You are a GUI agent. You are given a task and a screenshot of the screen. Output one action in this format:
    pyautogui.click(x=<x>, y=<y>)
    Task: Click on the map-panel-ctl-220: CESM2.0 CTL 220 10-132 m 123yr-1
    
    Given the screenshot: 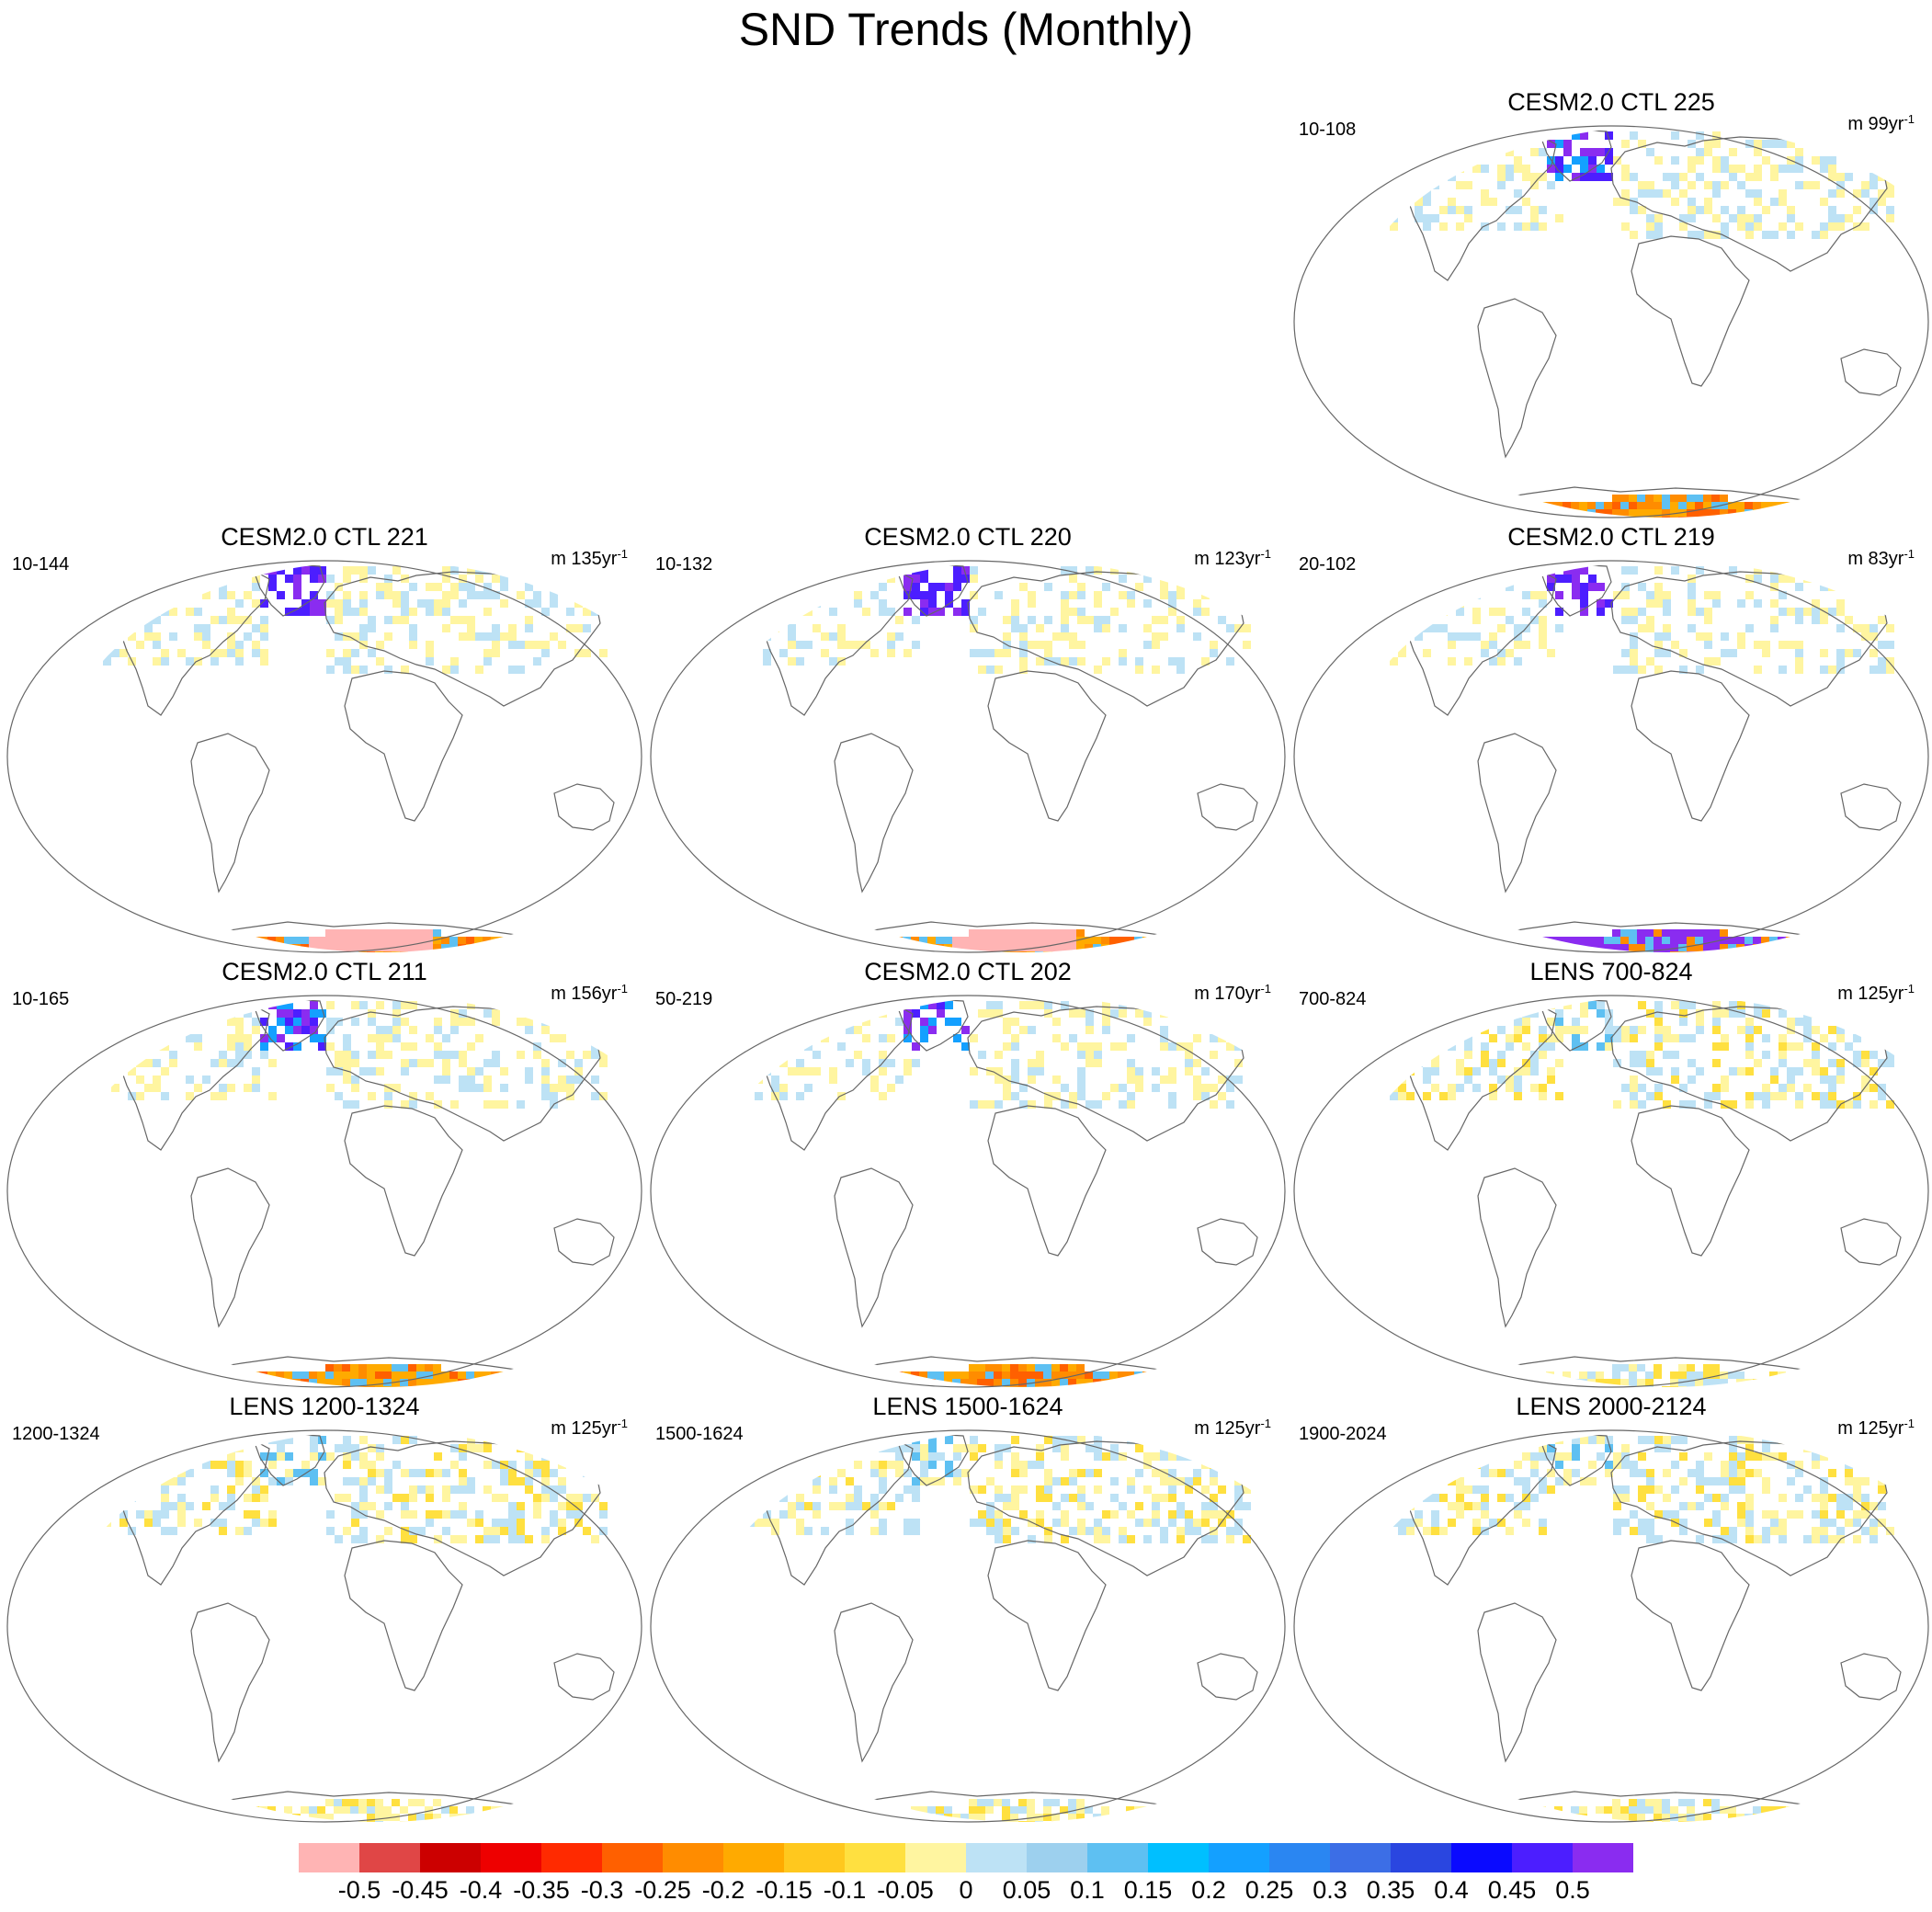 What is the action you would take?
    pyautogui.click(x=968, y=738)
    